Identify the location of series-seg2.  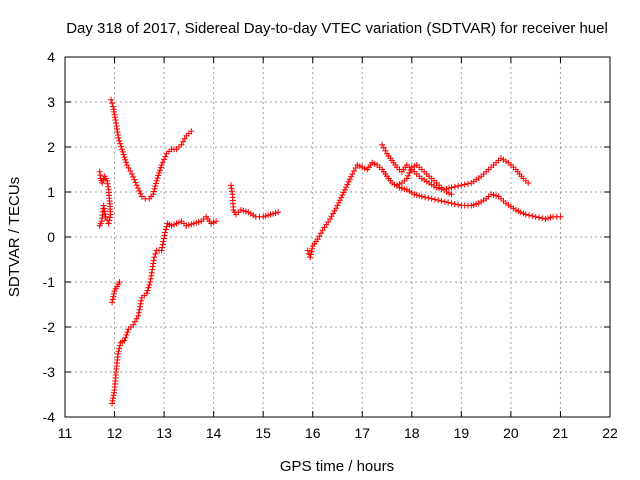
(151, 149).